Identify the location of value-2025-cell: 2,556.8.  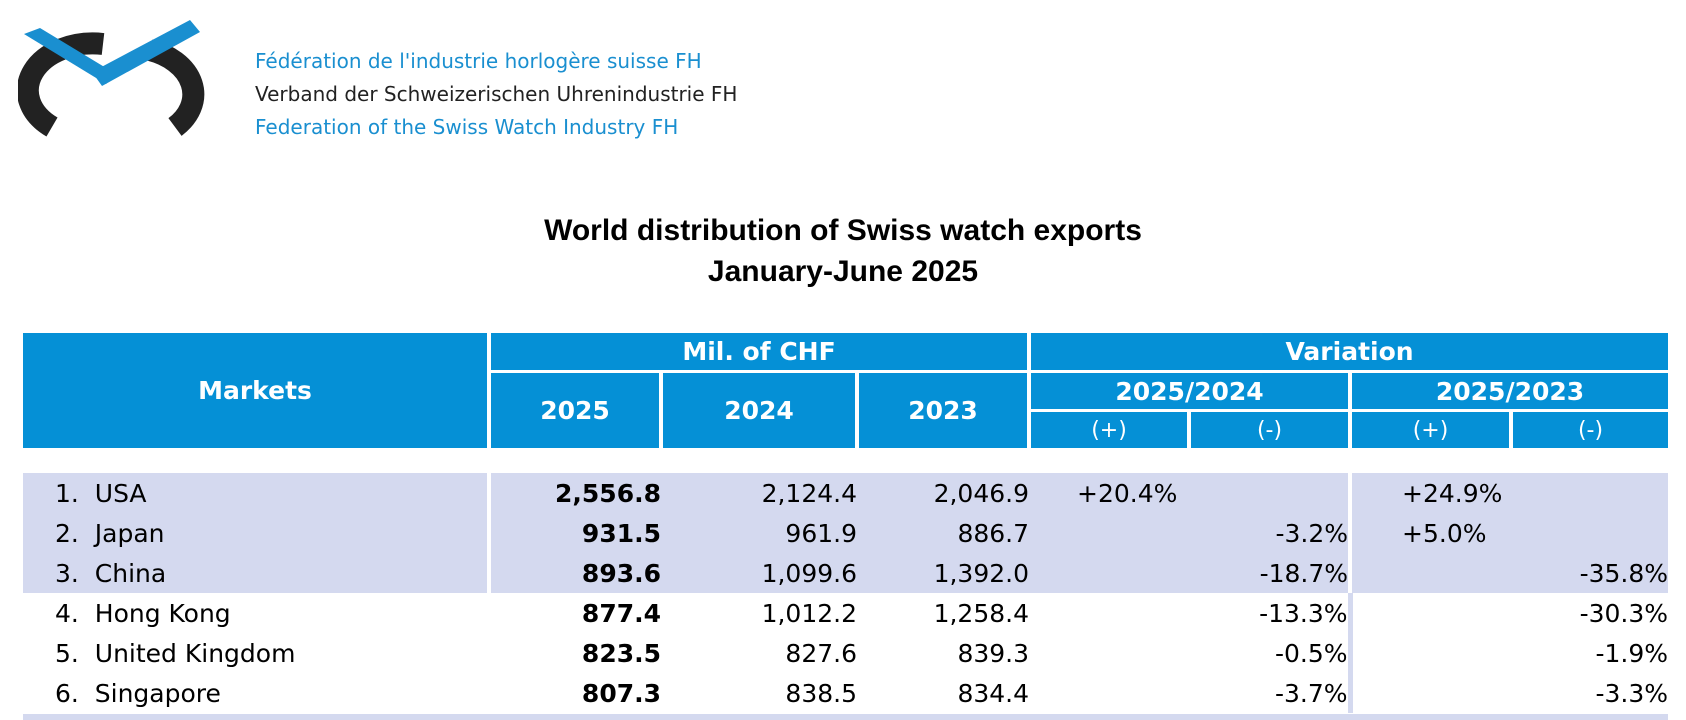
(574, 493).